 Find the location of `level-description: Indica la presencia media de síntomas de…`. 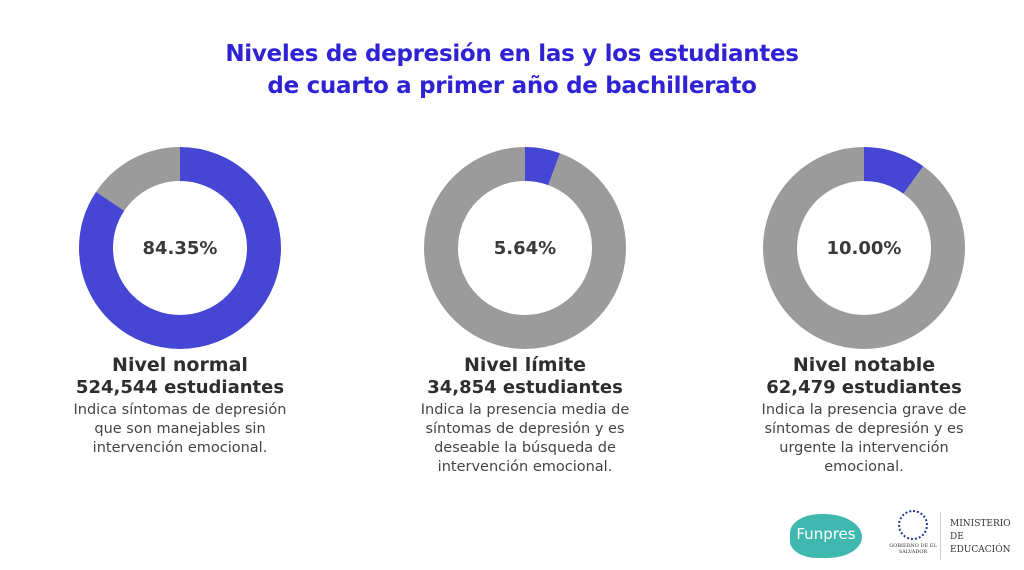

level-description: Indica la presencia media de síntomas de… is located at coordinates (525, 438).